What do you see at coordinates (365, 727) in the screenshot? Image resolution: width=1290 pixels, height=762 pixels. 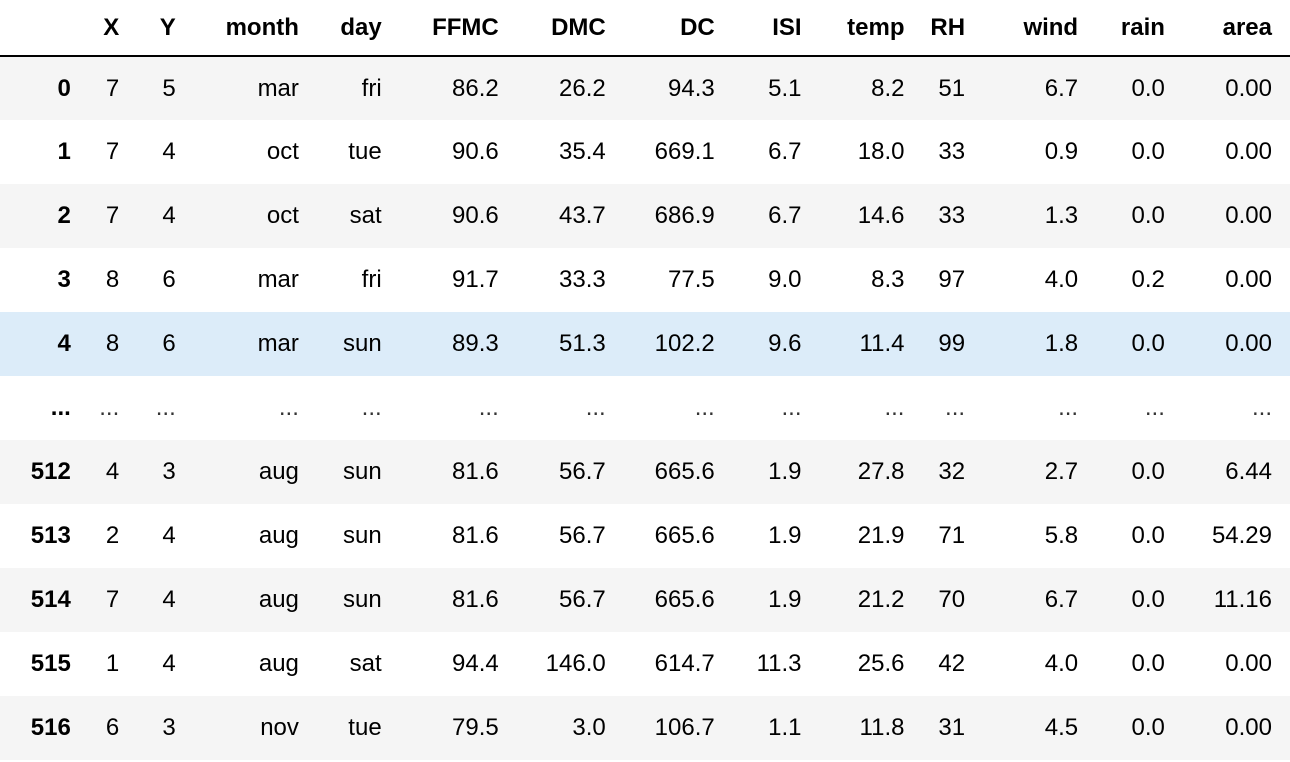 I see `cell-day: tue` at bounding box center [365, 727].